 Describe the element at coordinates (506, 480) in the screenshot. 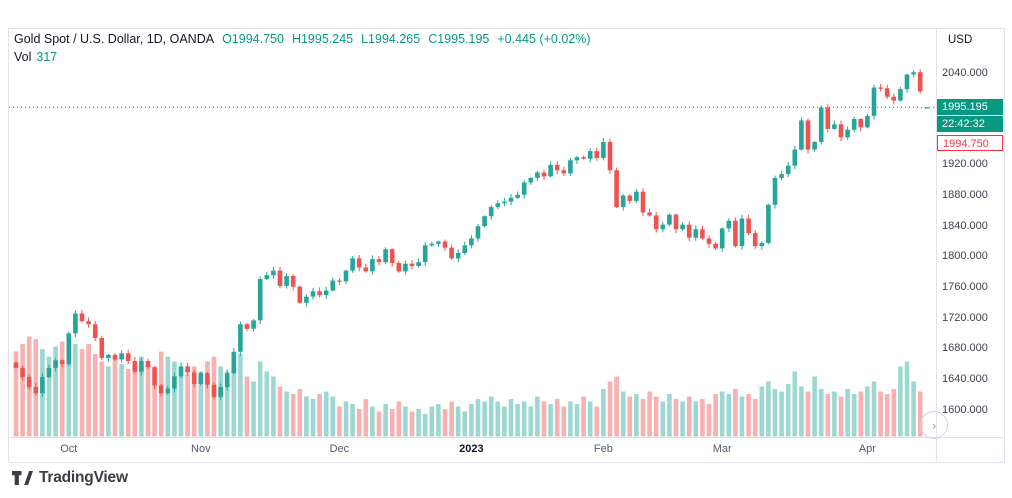

I see `footer: TradingView` at that location.